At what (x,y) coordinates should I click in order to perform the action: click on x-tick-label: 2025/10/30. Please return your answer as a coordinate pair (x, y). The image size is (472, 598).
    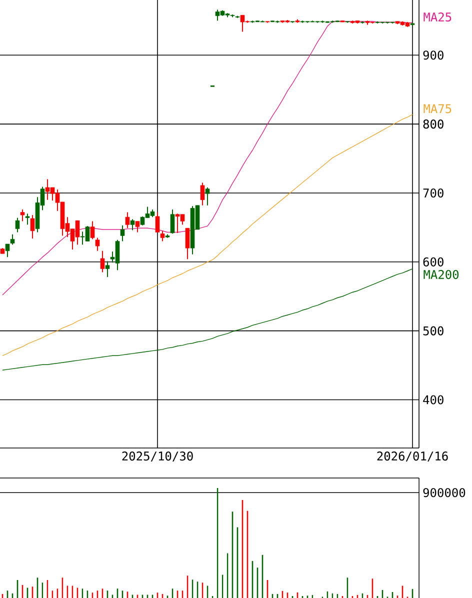
    Looking at the image, I should click on (157, 457).